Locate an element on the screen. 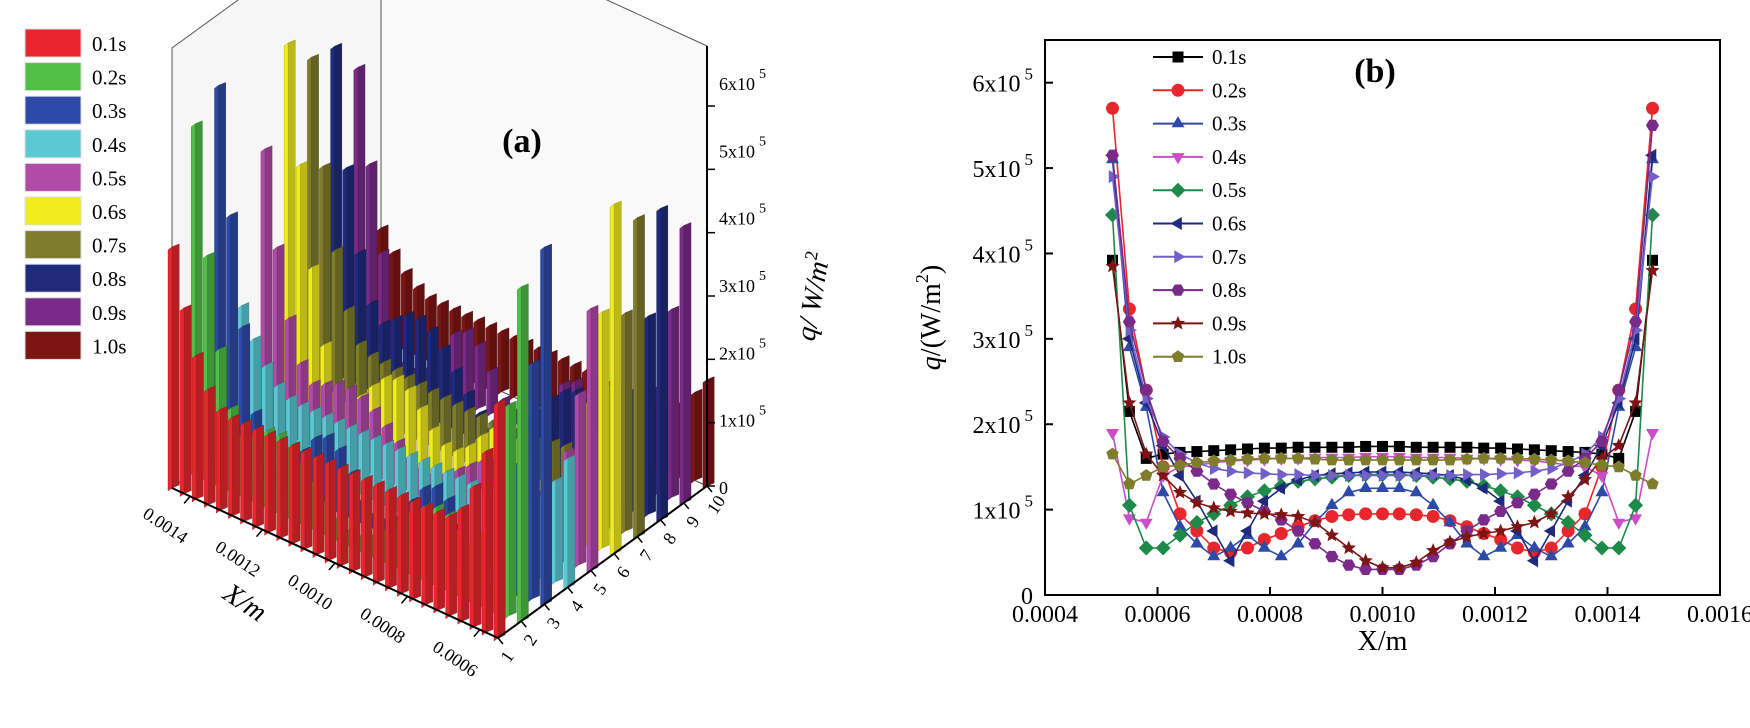 Image resolution: width=1750 pixels, height=728 pixels. series-line is located at coordinates (1382, 326).